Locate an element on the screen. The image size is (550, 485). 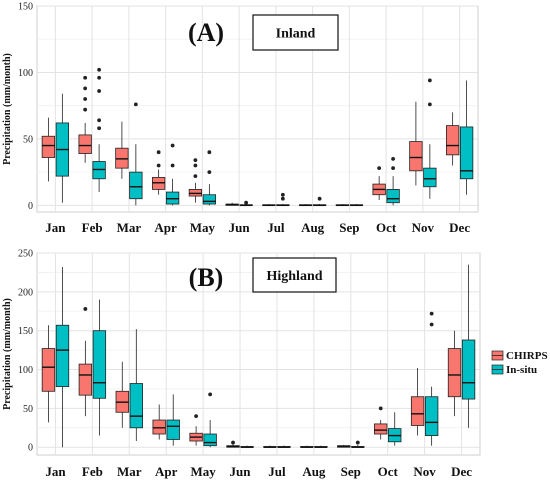
panel-title-b: Highland is located at coordinates (294, 276).